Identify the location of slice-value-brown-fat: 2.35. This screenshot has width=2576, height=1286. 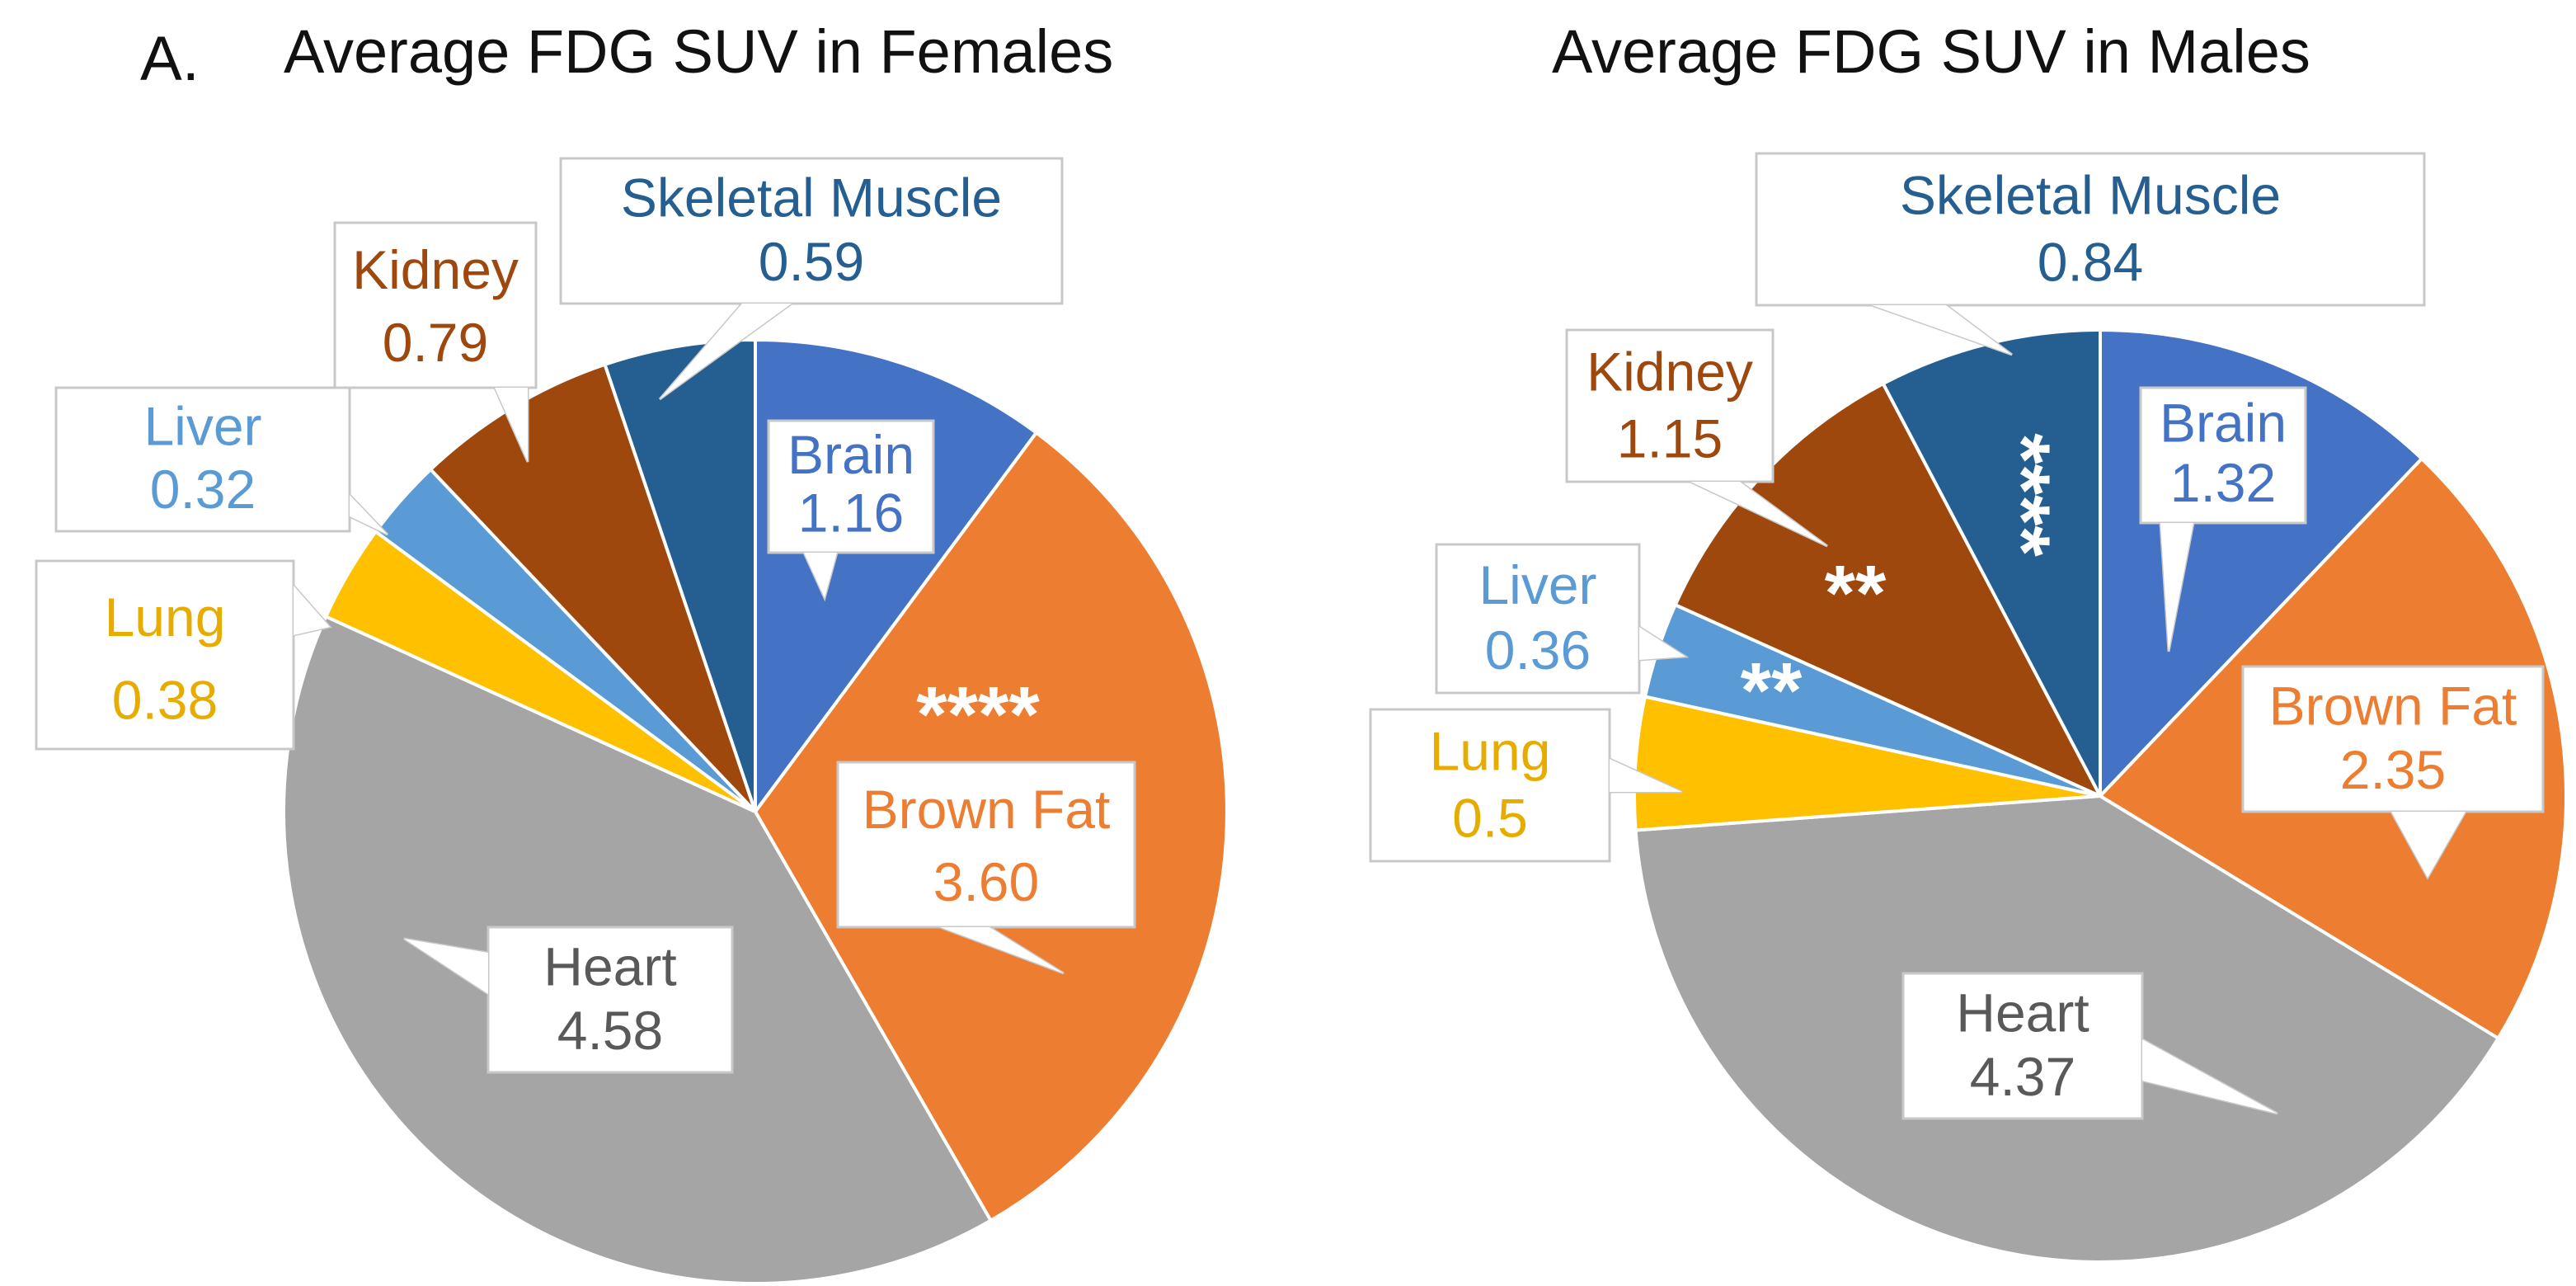
(2393, 770).